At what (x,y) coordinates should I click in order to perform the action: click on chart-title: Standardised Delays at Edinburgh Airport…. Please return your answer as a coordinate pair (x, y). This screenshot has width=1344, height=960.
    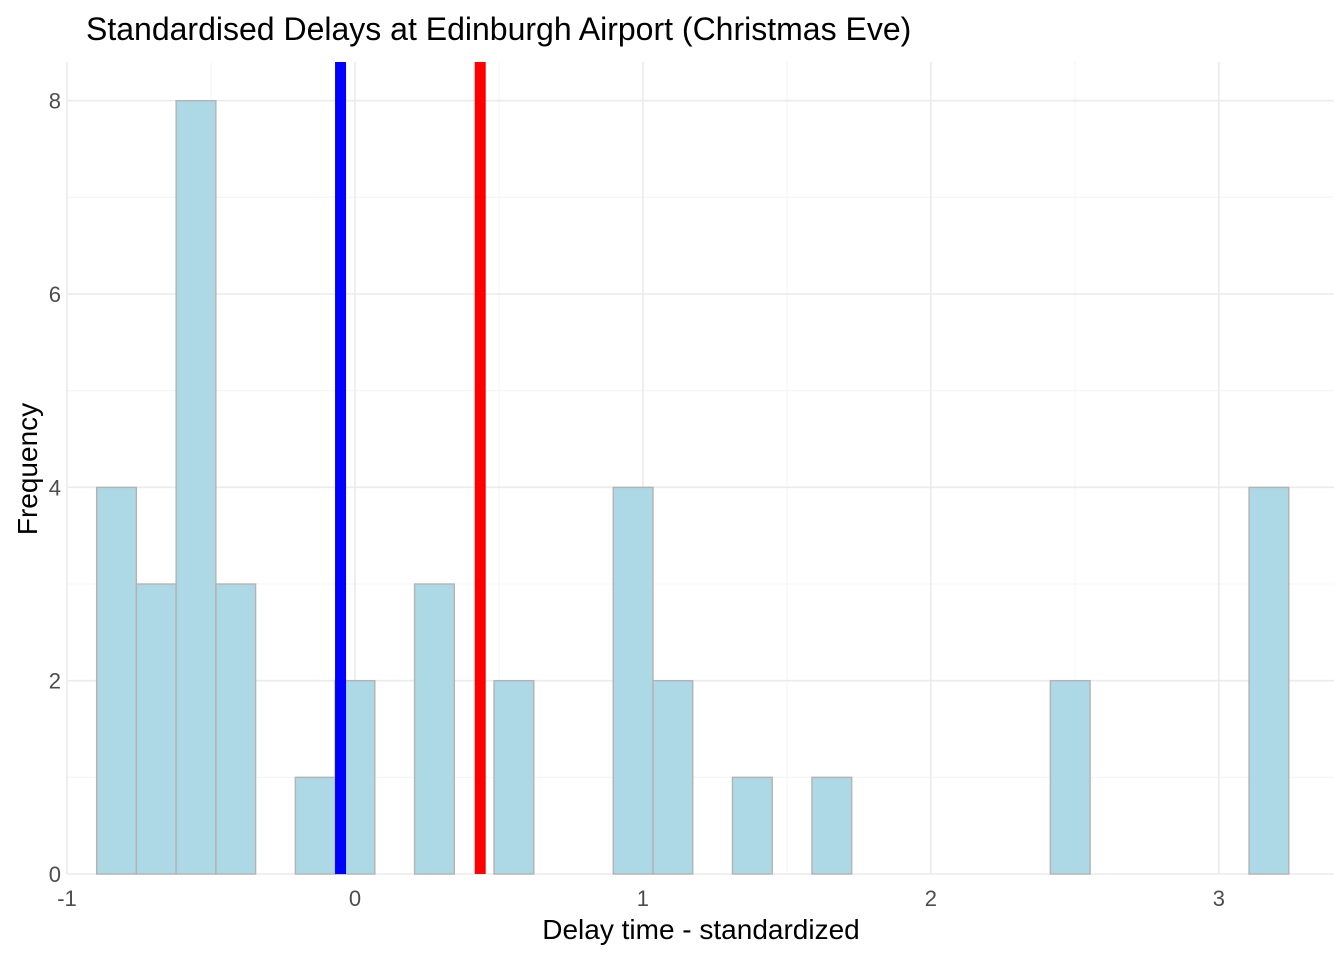
    Looking at the image, I should click on (498, 29).